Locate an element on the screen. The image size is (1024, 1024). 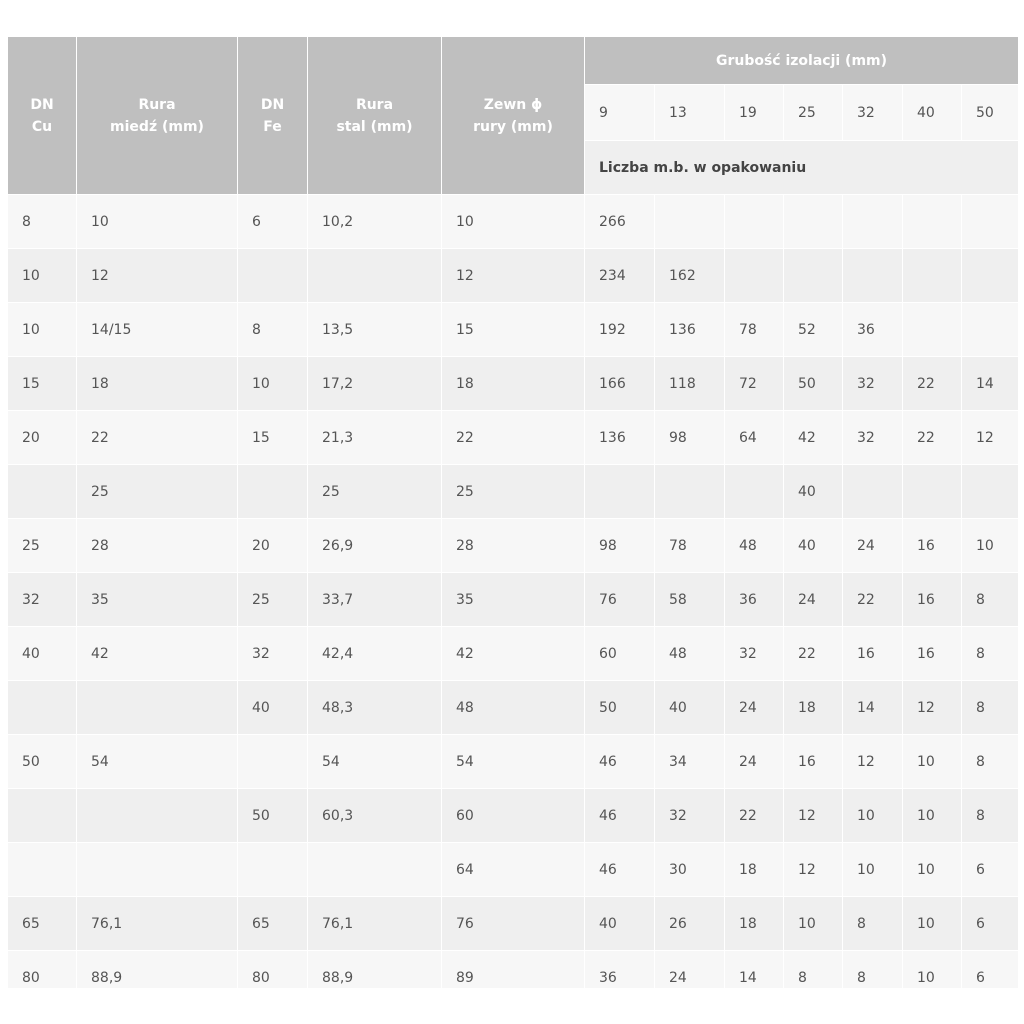
thickness-row: 9 13 19 25 32 40 50 is located at coordinates (513, 112).